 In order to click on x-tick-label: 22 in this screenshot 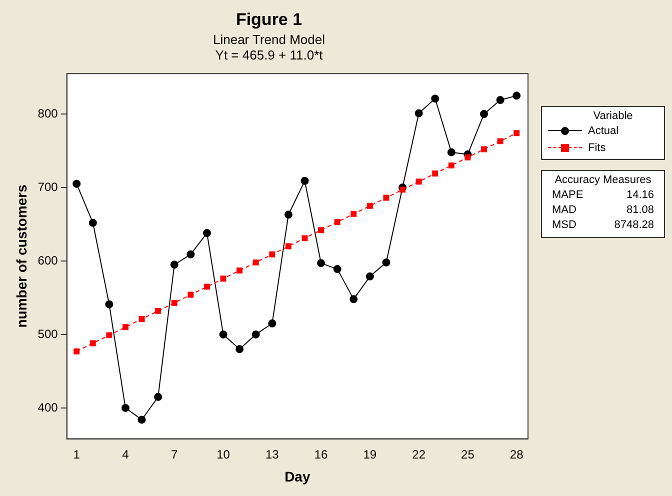, I will do `click(419, 454)`.